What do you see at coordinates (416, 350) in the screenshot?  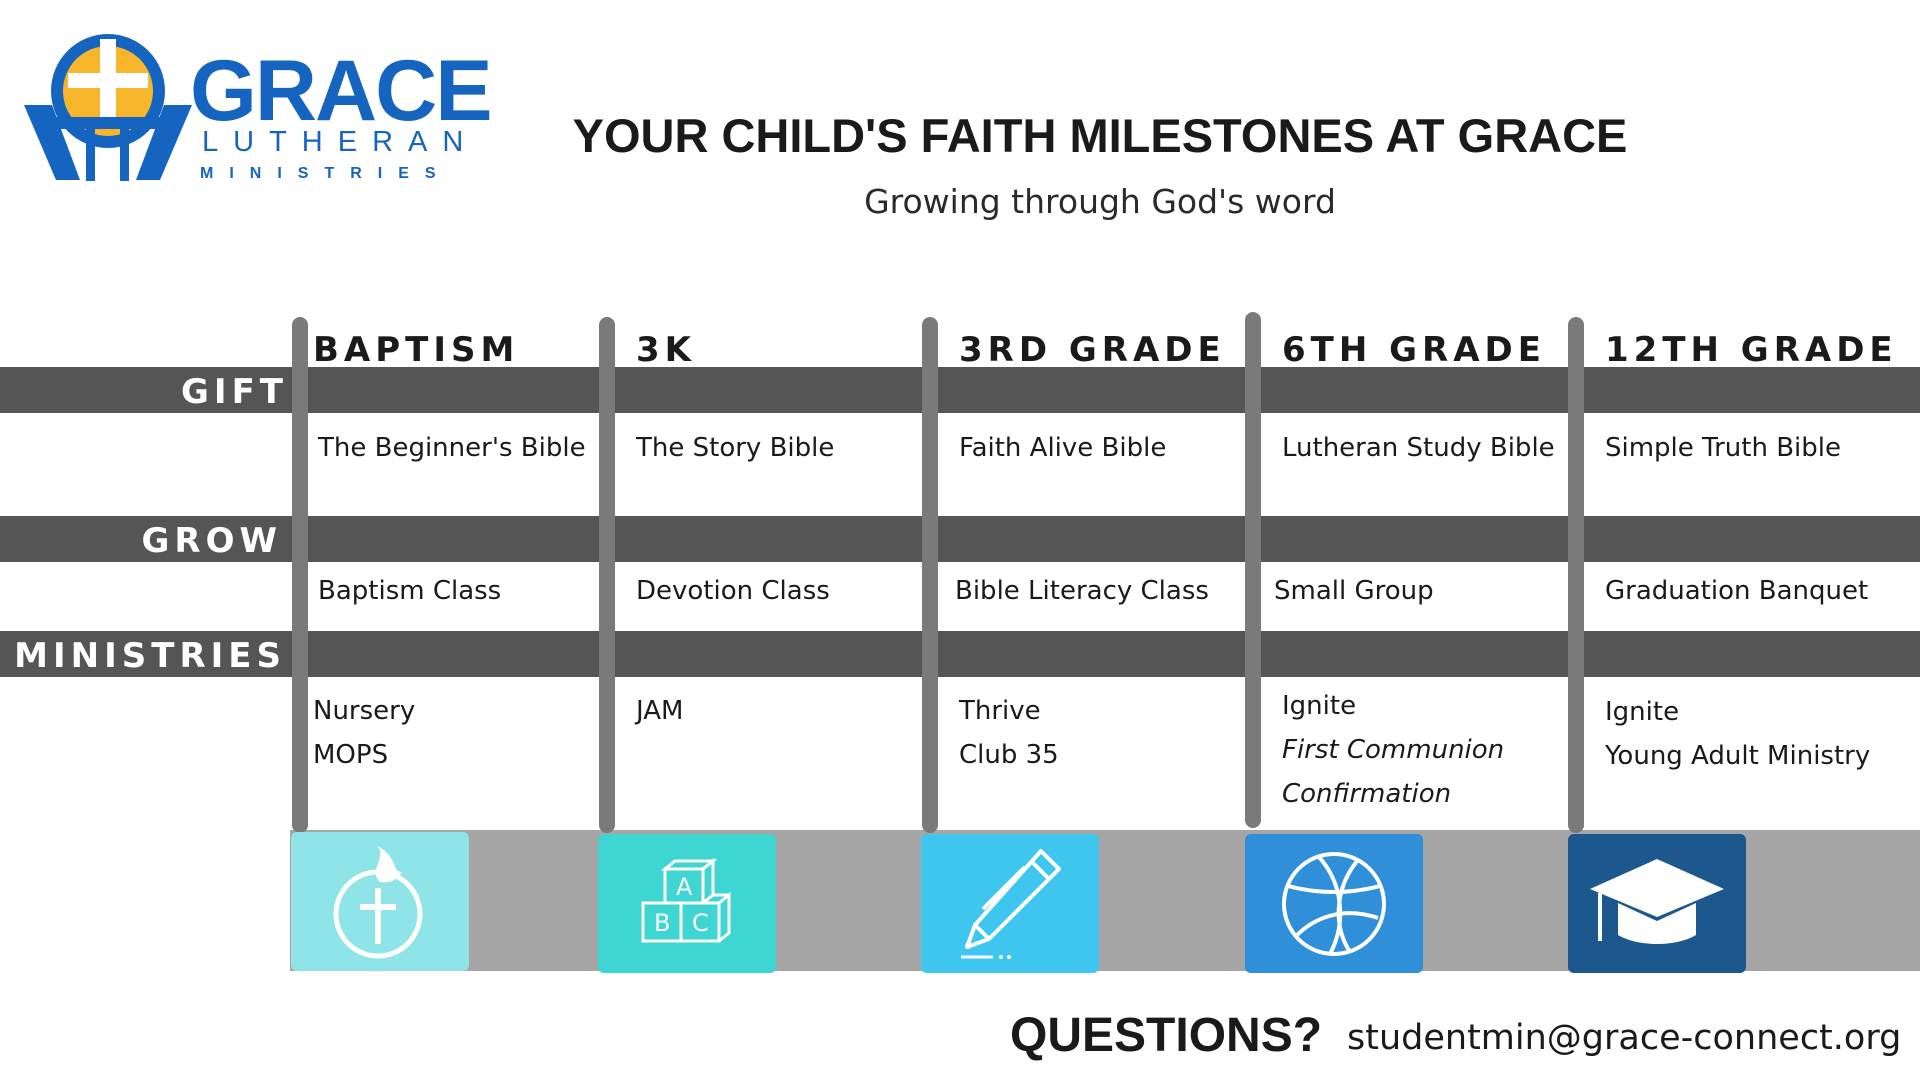 I see `stage-title-baptism: BAPTISM` at bounding box center [416, 350].